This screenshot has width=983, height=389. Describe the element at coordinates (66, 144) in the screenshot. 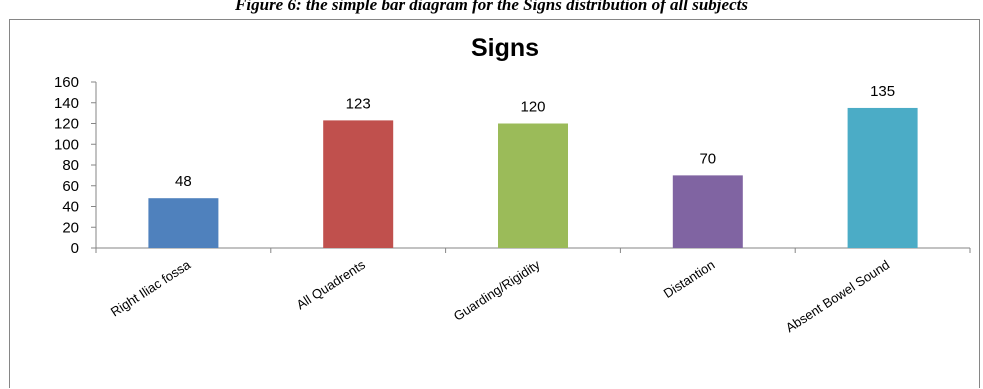

I see `y-tick-label: 100` at that location.